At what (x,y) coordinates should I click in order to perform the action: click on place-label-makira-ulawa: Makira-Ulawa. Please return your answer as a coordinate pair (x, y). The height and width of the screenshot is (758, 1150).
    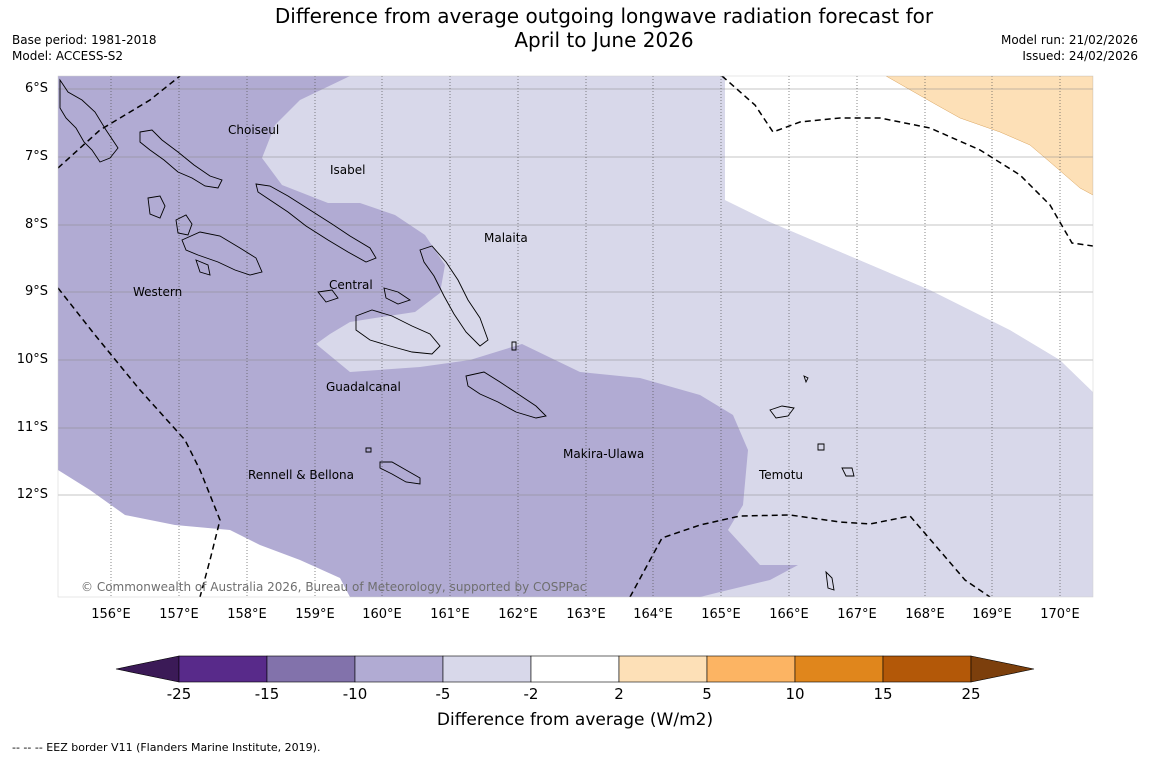
    Looking at the image, I should click on (604, 454).